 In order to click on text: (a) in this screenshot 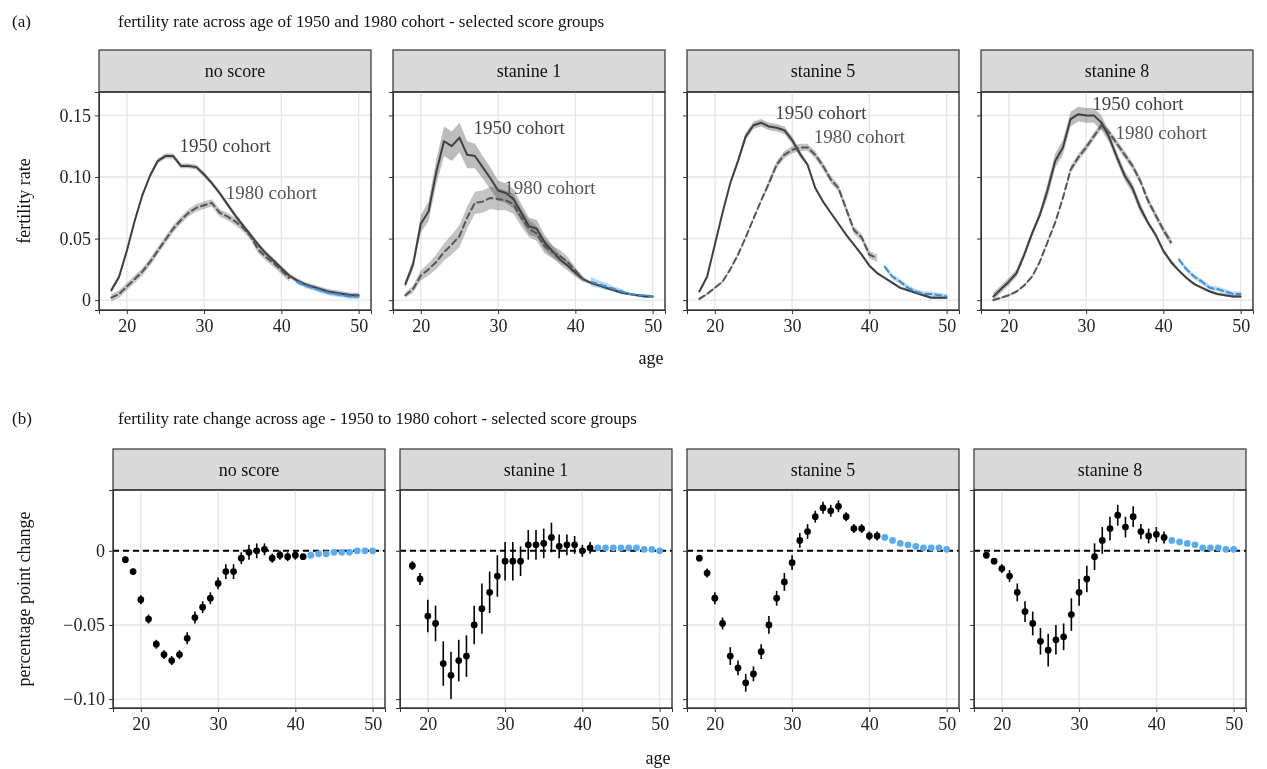, I will do `click(21, 21)`.